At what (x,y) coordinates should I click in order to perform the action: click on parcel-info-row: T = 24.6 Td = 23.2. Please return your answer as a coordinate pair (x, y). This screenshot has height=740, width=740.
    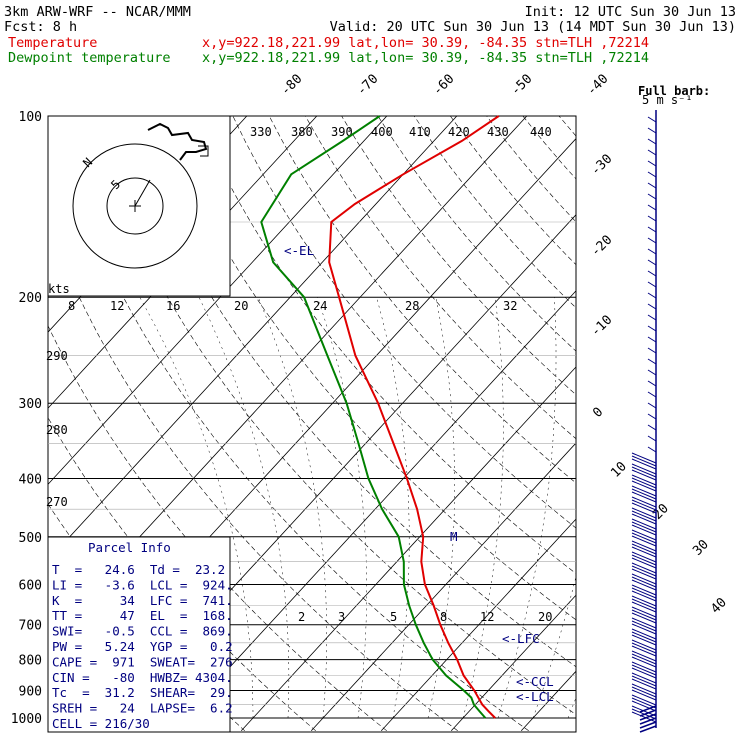
    Looking at the image, I should click on (138, 569).